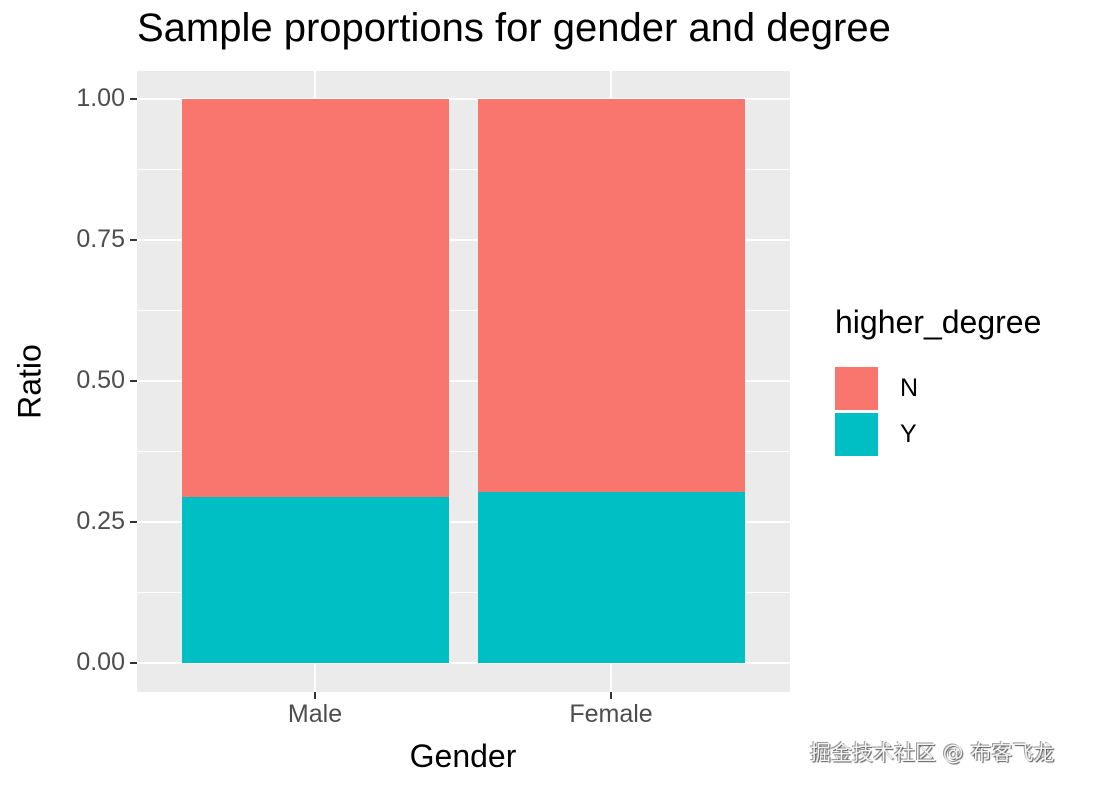 The height and width of the screenshot is (788, 1118). Describe the element at coordinates (463, 756) in the screenshot. I see `x-axis-label: Gender` at that location.